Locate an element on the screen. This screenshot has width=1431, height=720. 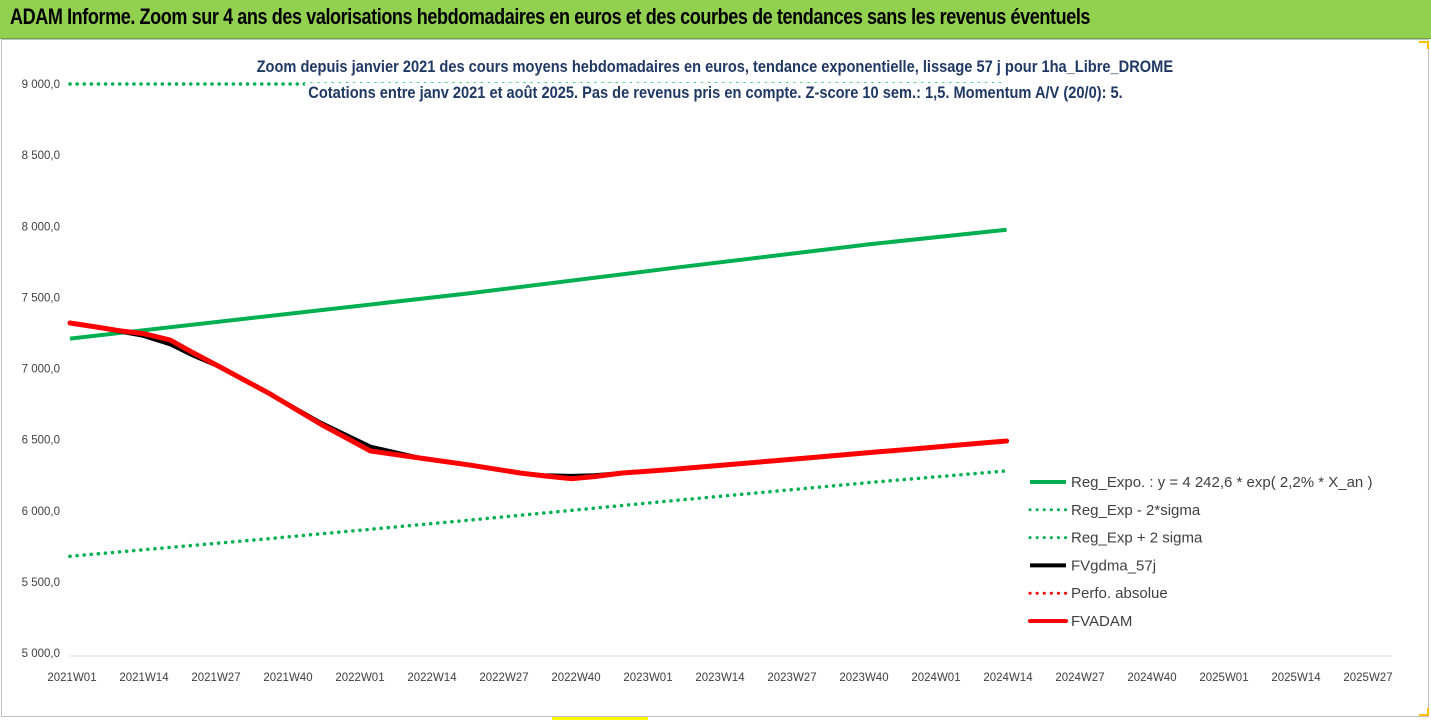
x-tick-label: 2021W14 is located at coordinates (144, 678).